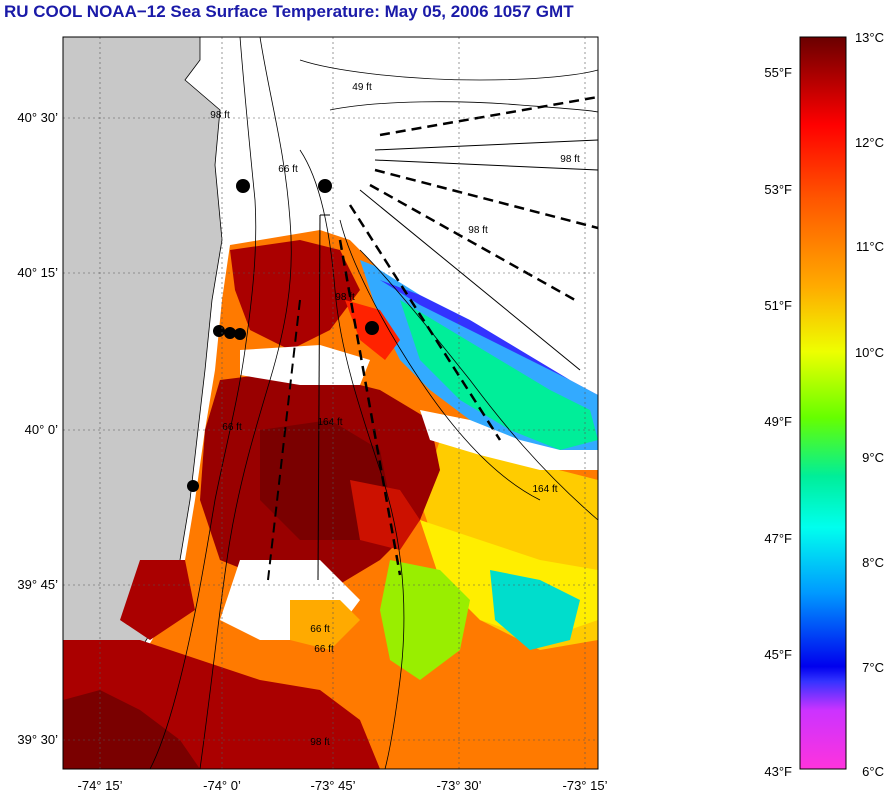 The height and width of the screenshot is (801, 889). What do you see at coordinates (283, 335) in the screenshot?
I see `station-markers` at bounding box center [283, 335].